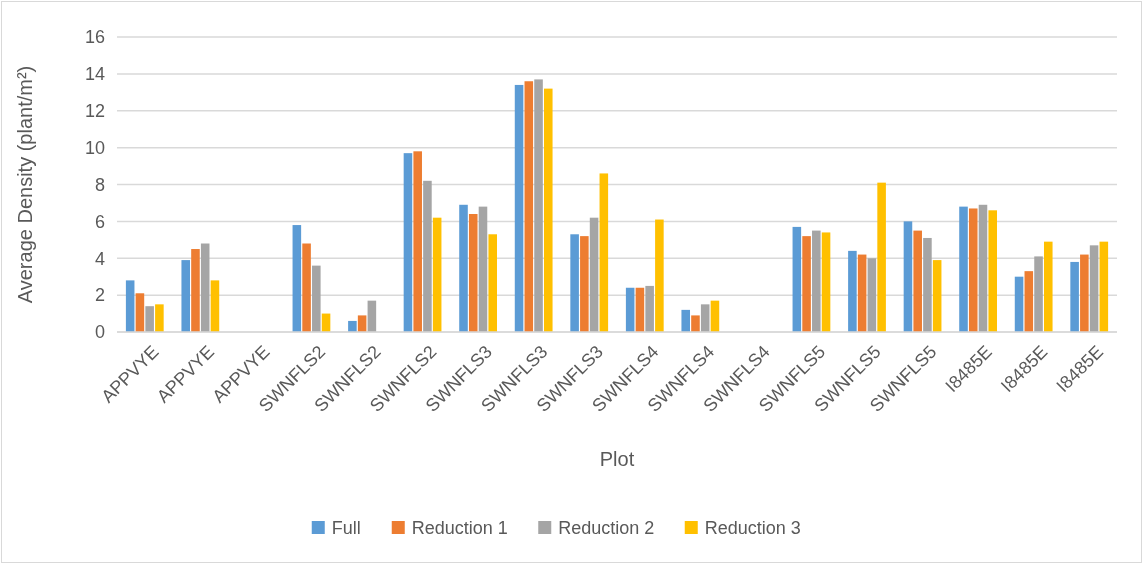 This screenshot has height=564, width=1143. I want to click on y-tick-label: 4, so click(99, 258).